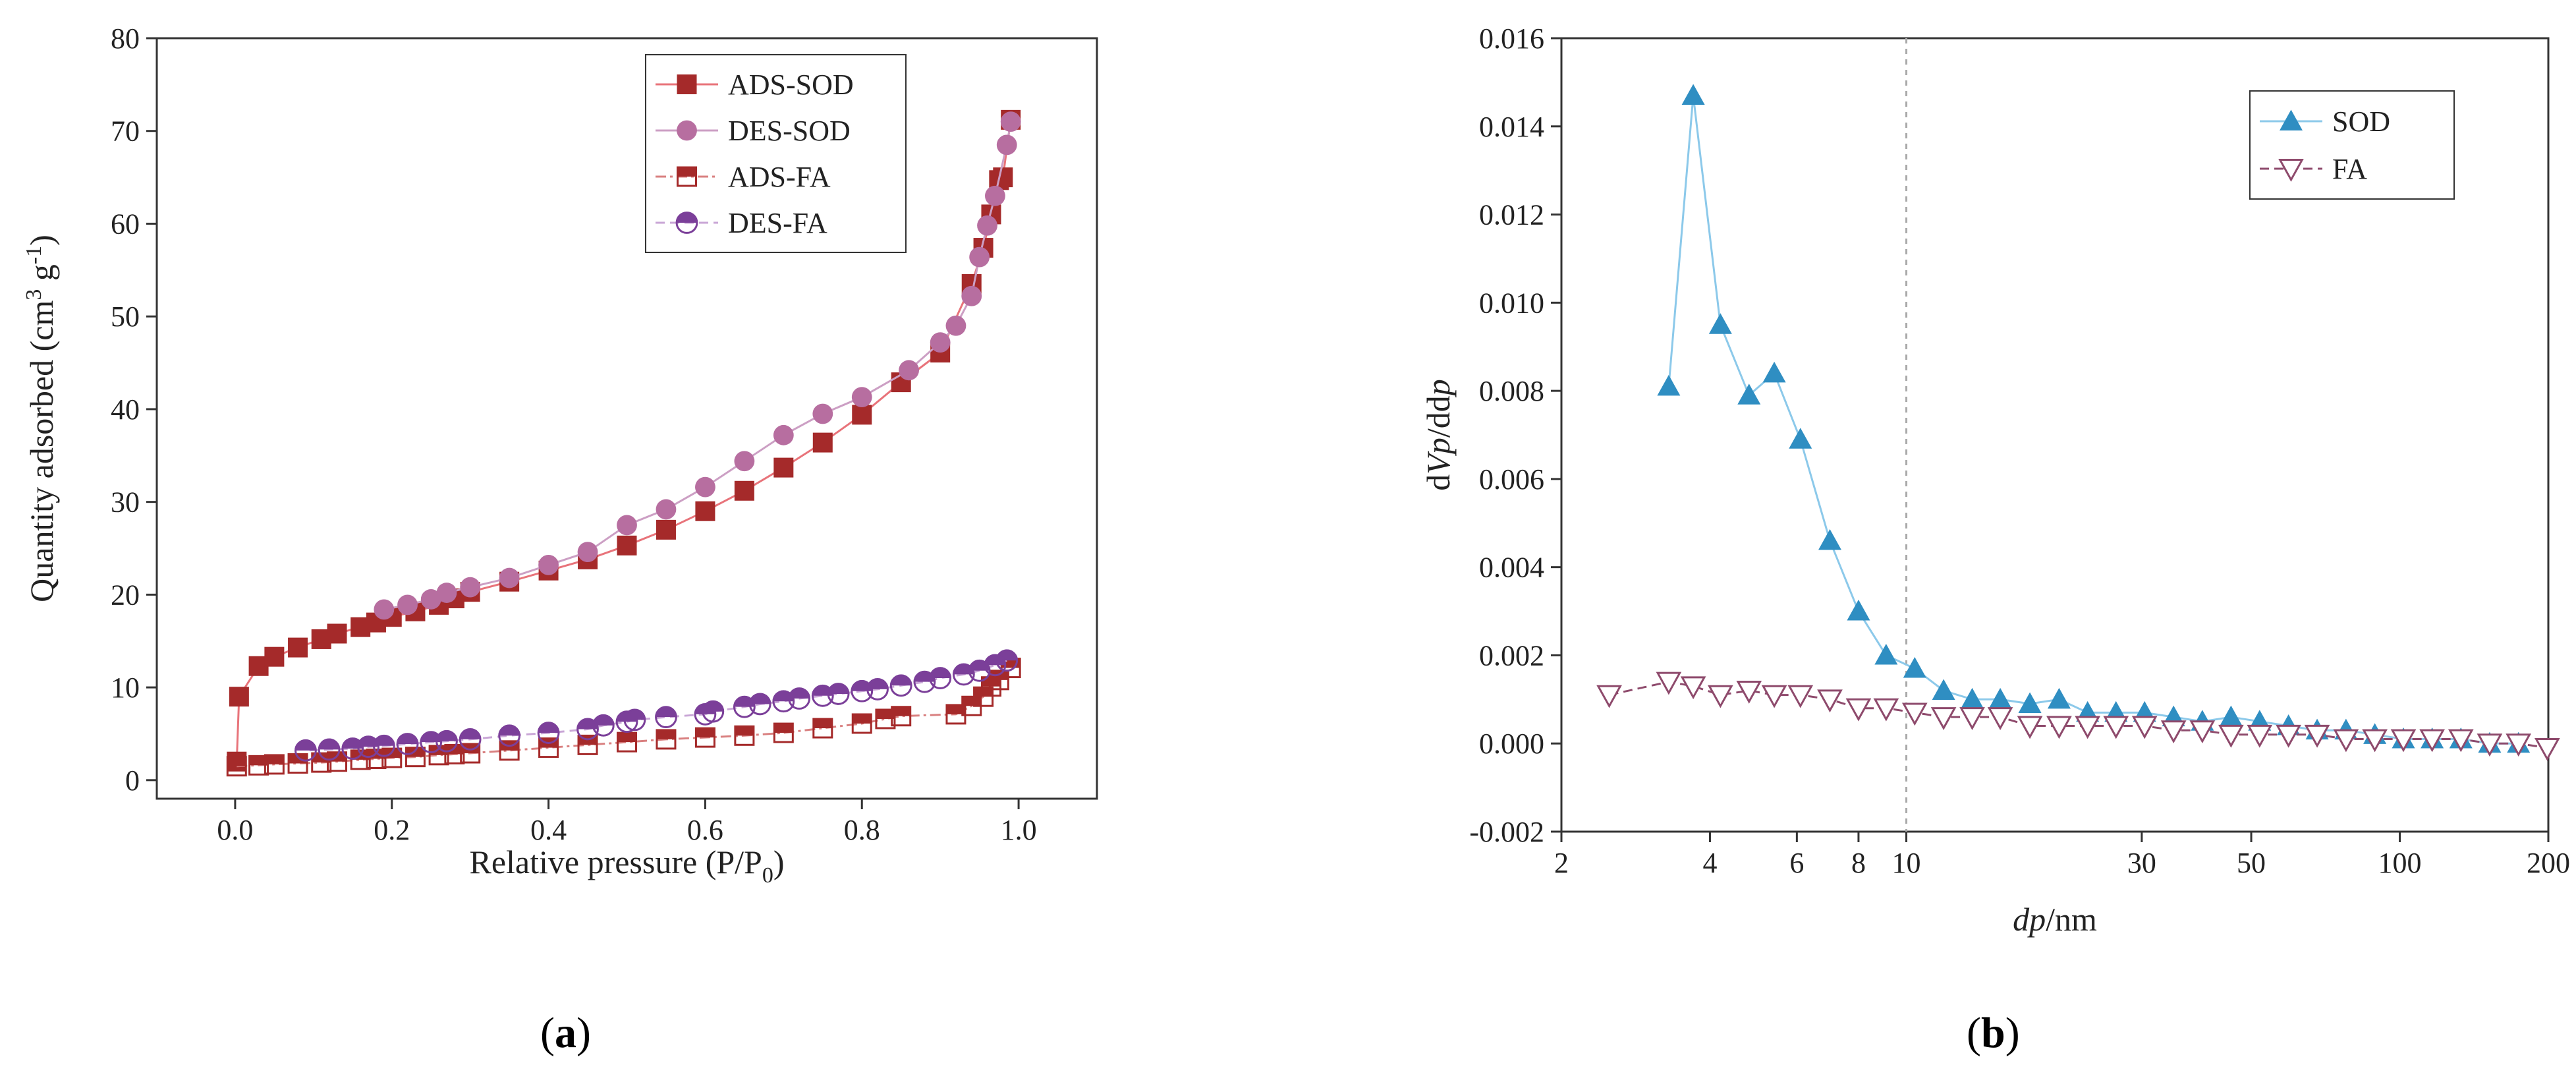 Image resolution: width=2576 pixels, height=1086 pixels. I want to click on y-axis-label-vp: Vp, so click(1438, 456).